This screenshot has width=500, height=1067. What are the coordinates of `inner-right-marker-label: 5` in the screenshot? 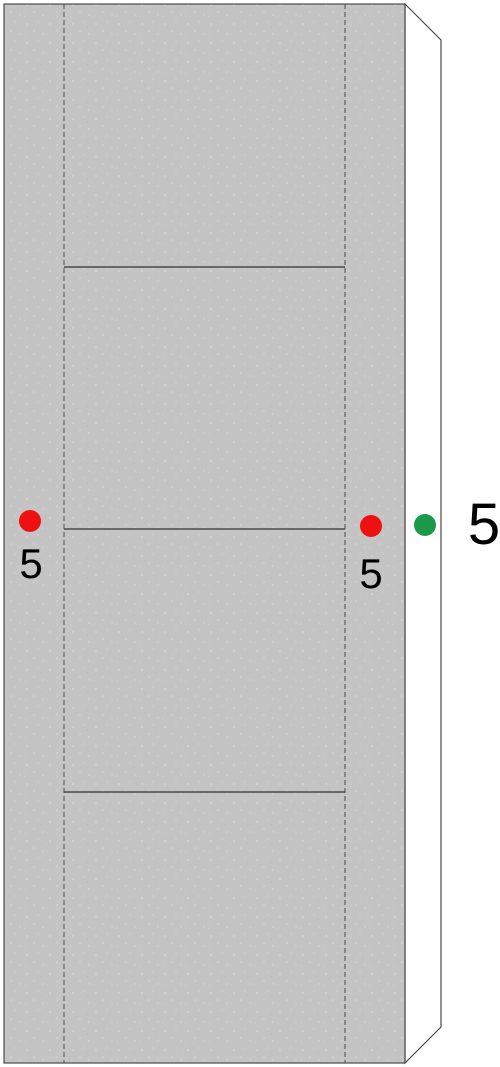 It's located at (370, 573).